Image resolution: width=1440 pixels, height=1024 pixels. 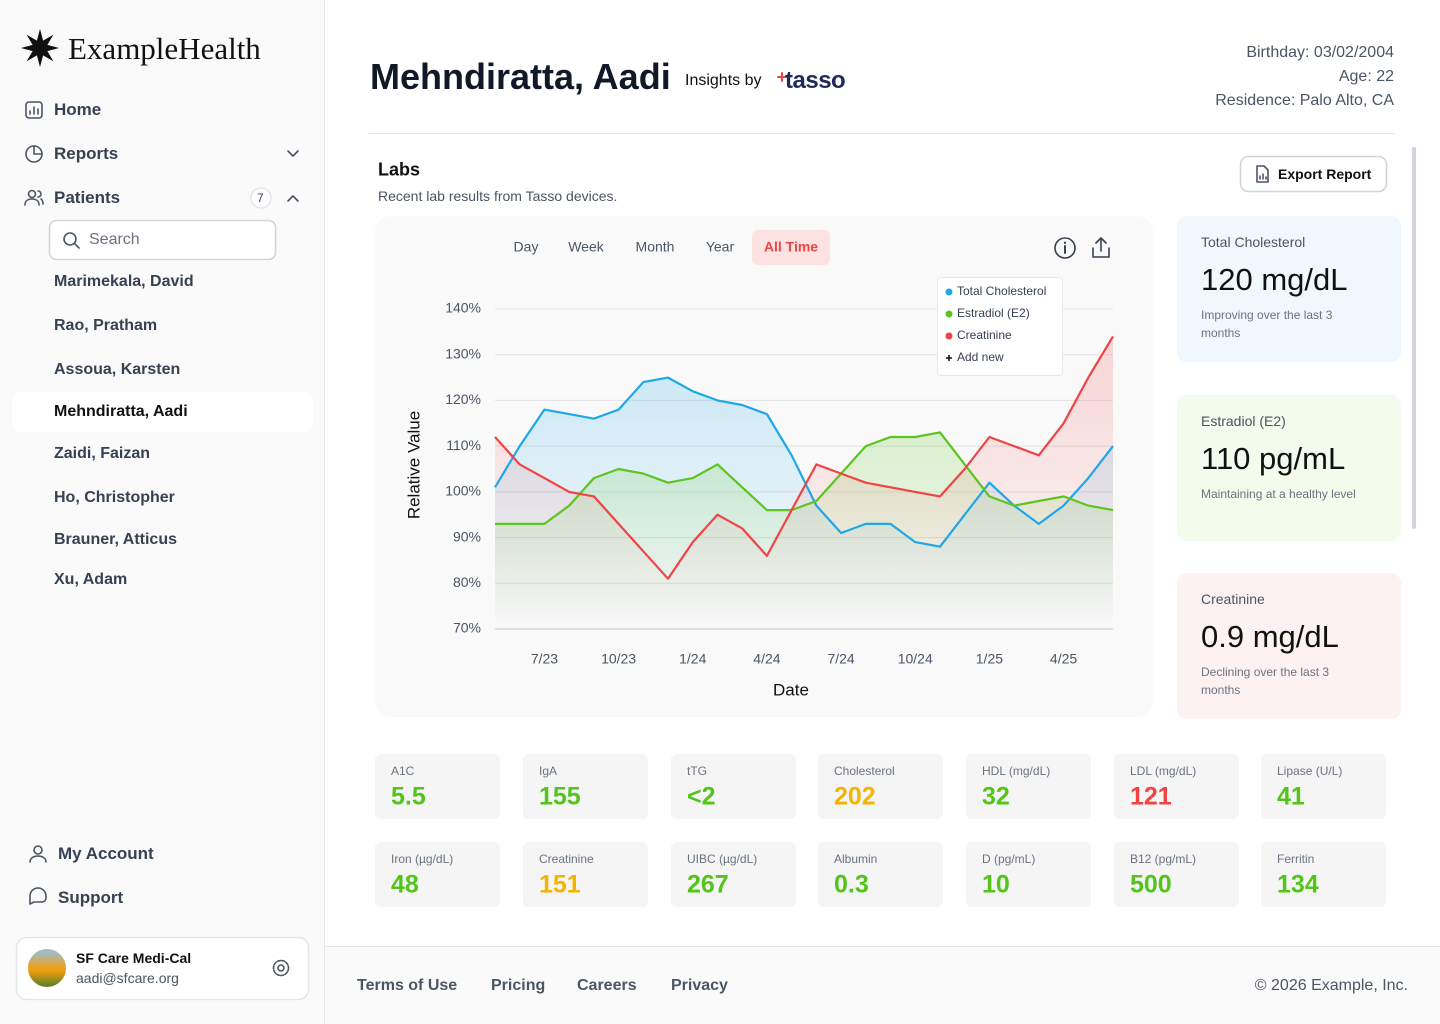 I want to click on legend-label: Estradiol (E2), so click(x=993, y=313).